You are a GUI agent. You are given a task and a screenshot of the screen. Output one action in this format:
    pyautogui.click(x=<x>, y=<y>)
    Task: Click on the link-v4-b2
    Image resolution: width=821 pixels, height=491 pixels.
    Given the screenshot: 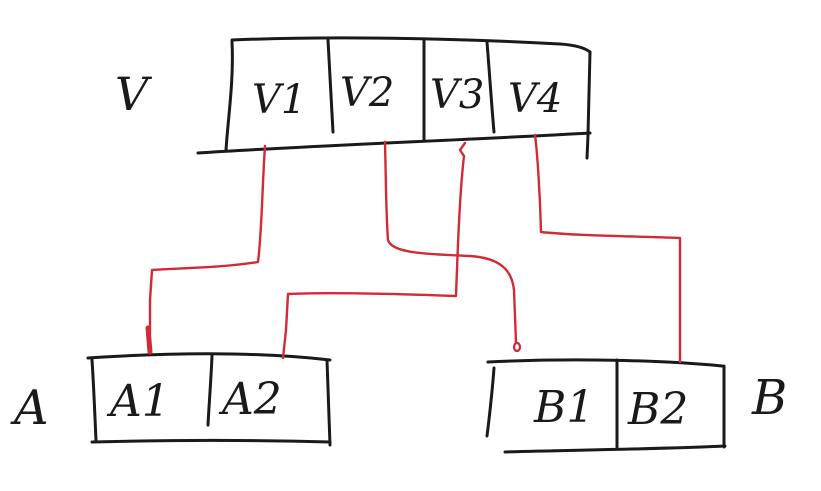 What is the action you would take?
    pyautogui.click(x=607, y=248)
    